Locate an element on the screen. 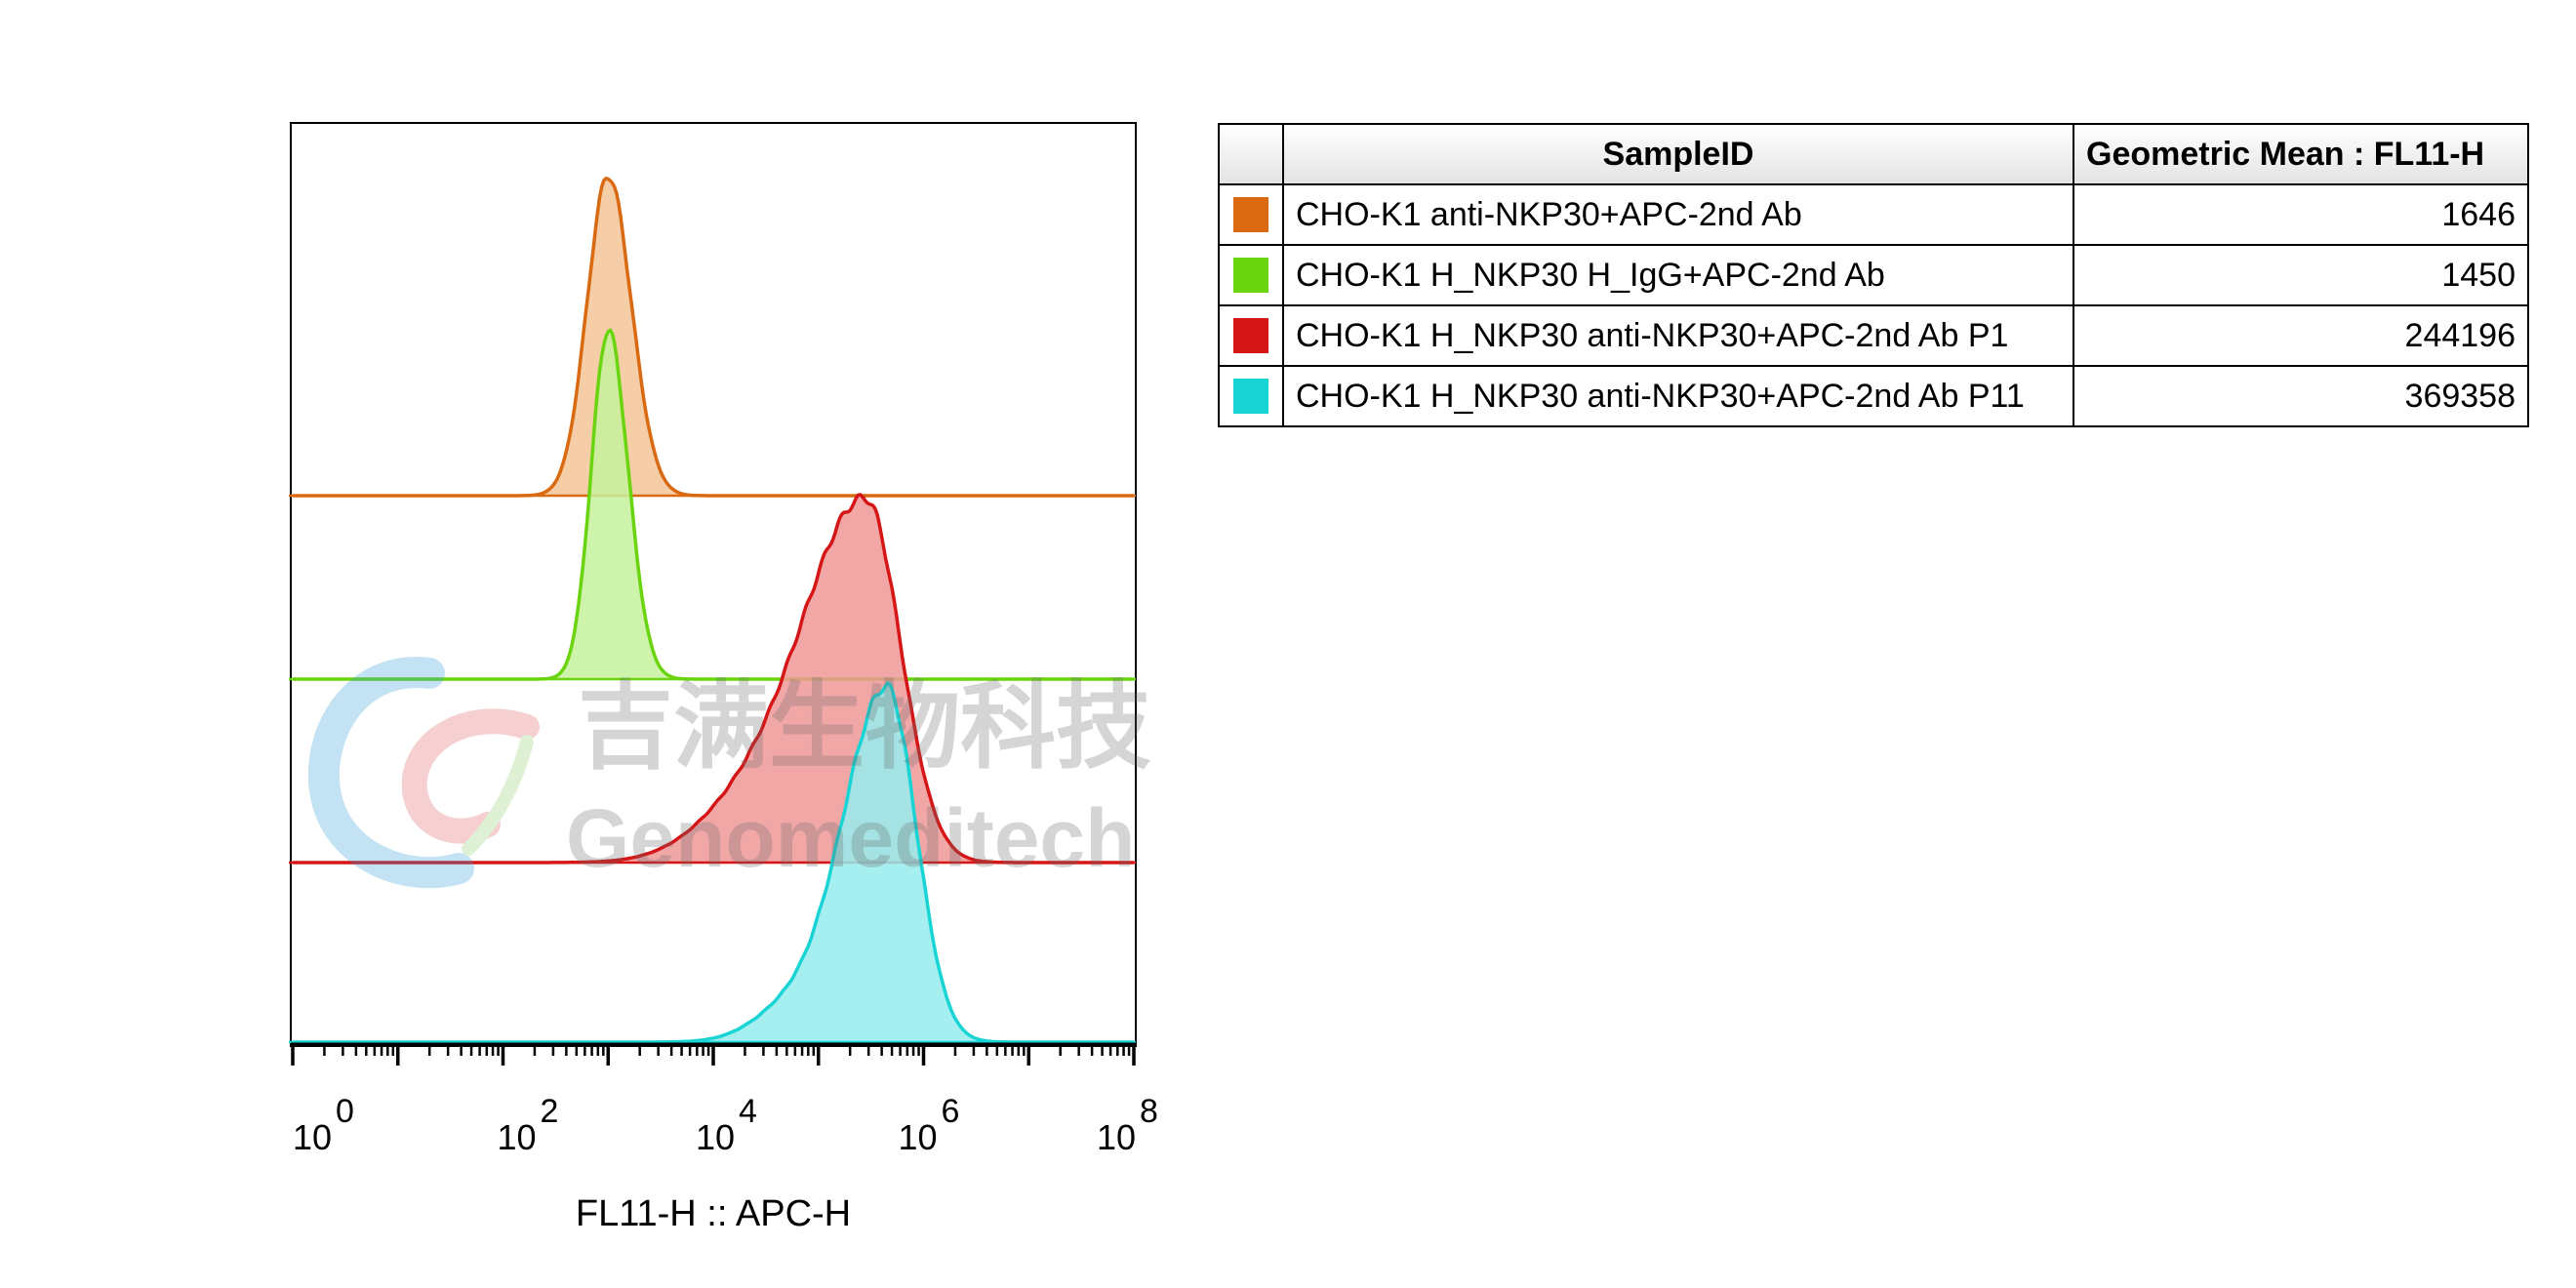  sample-id: CHO-K1 H_NKP30 anti-NKP30+APC-2nd Ab P1 is located at coordinates (1678, 335).